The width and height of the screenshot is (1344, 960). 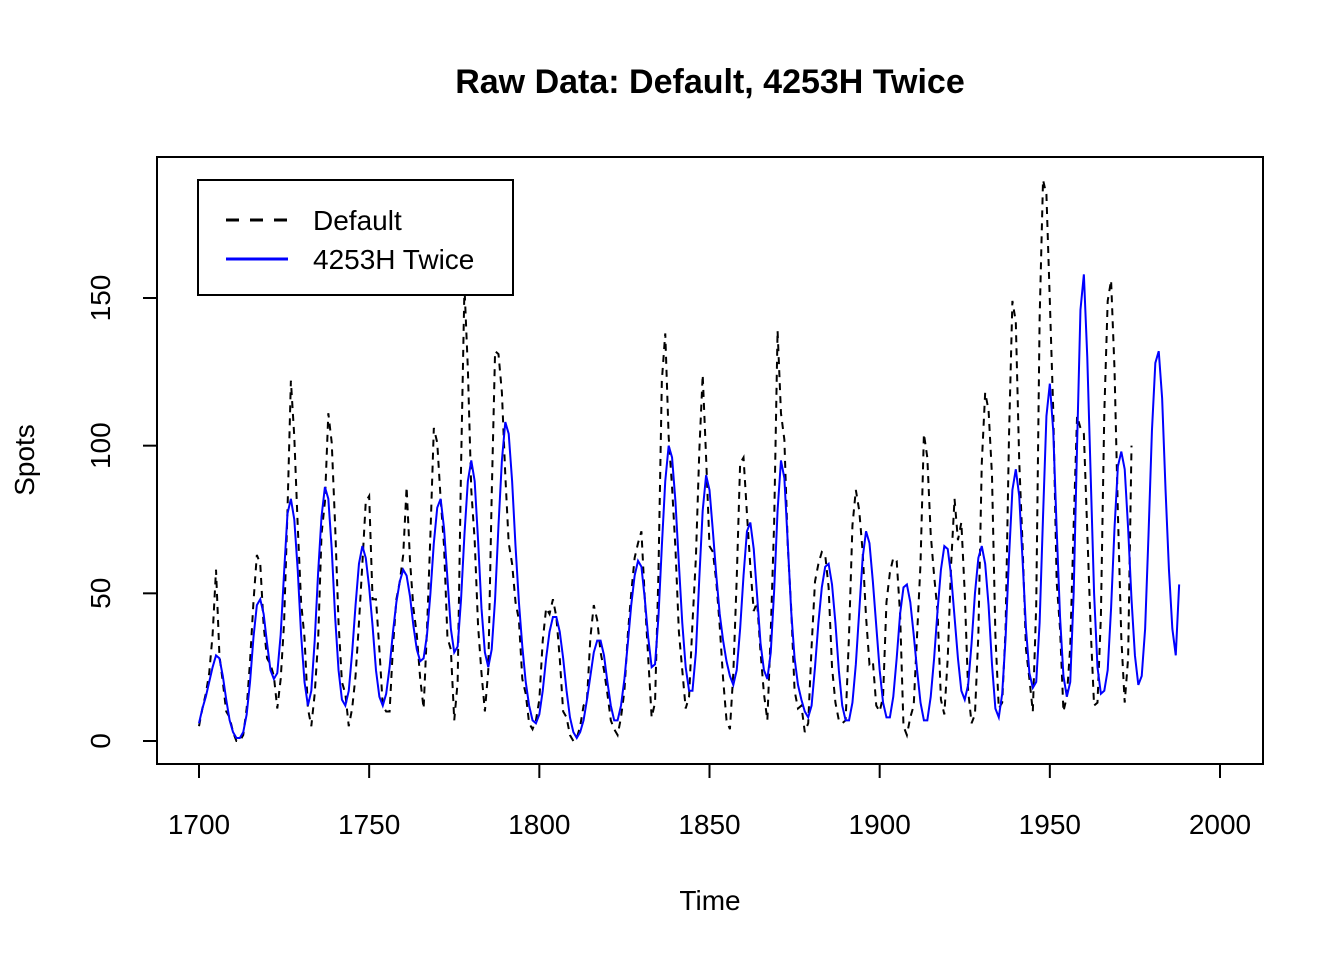 I want to click on x-tick-label: 1700, so click(x=199, y=824).